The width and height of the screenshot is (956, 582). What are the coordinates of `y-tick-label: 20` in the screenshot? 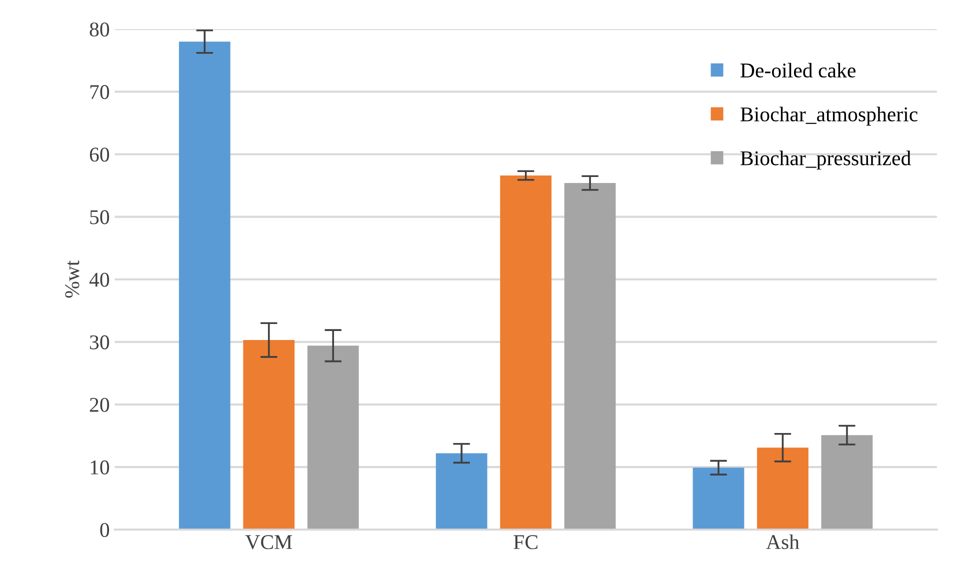 It's located at (100, 405).